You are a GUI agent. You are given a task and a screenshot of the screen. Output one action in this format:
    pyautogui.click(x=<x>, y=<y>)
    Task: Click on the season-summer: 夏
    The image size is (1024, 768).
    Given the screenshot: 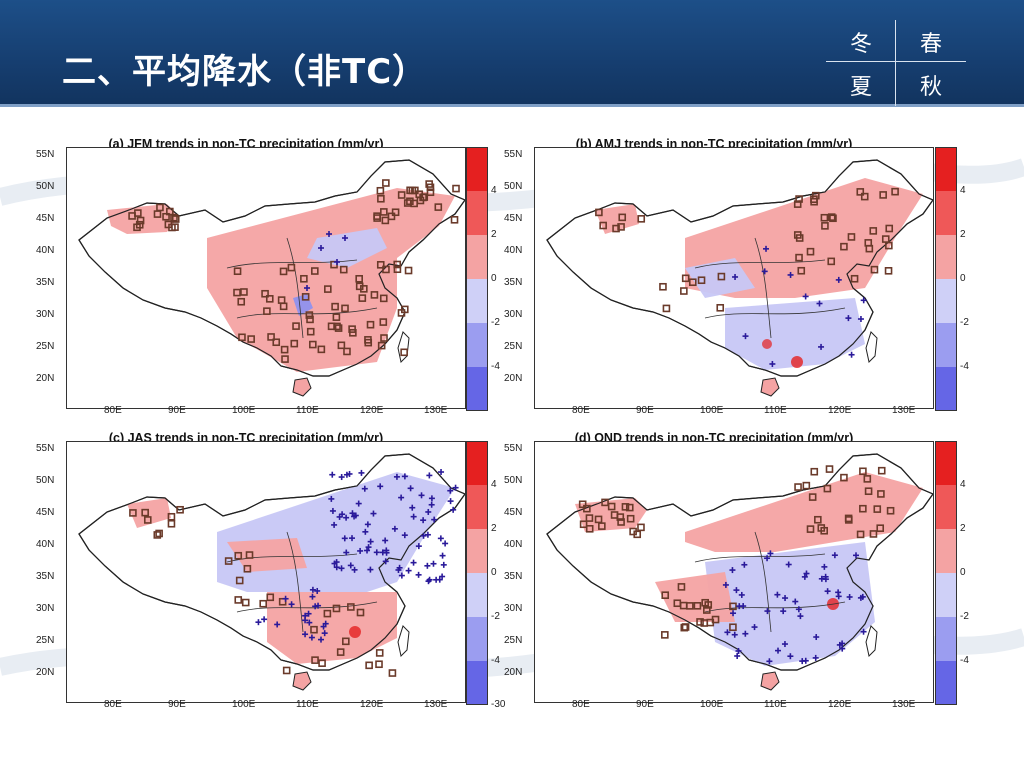 What is the action you would take?
    pyautogui.click(x=860, y=87)
    